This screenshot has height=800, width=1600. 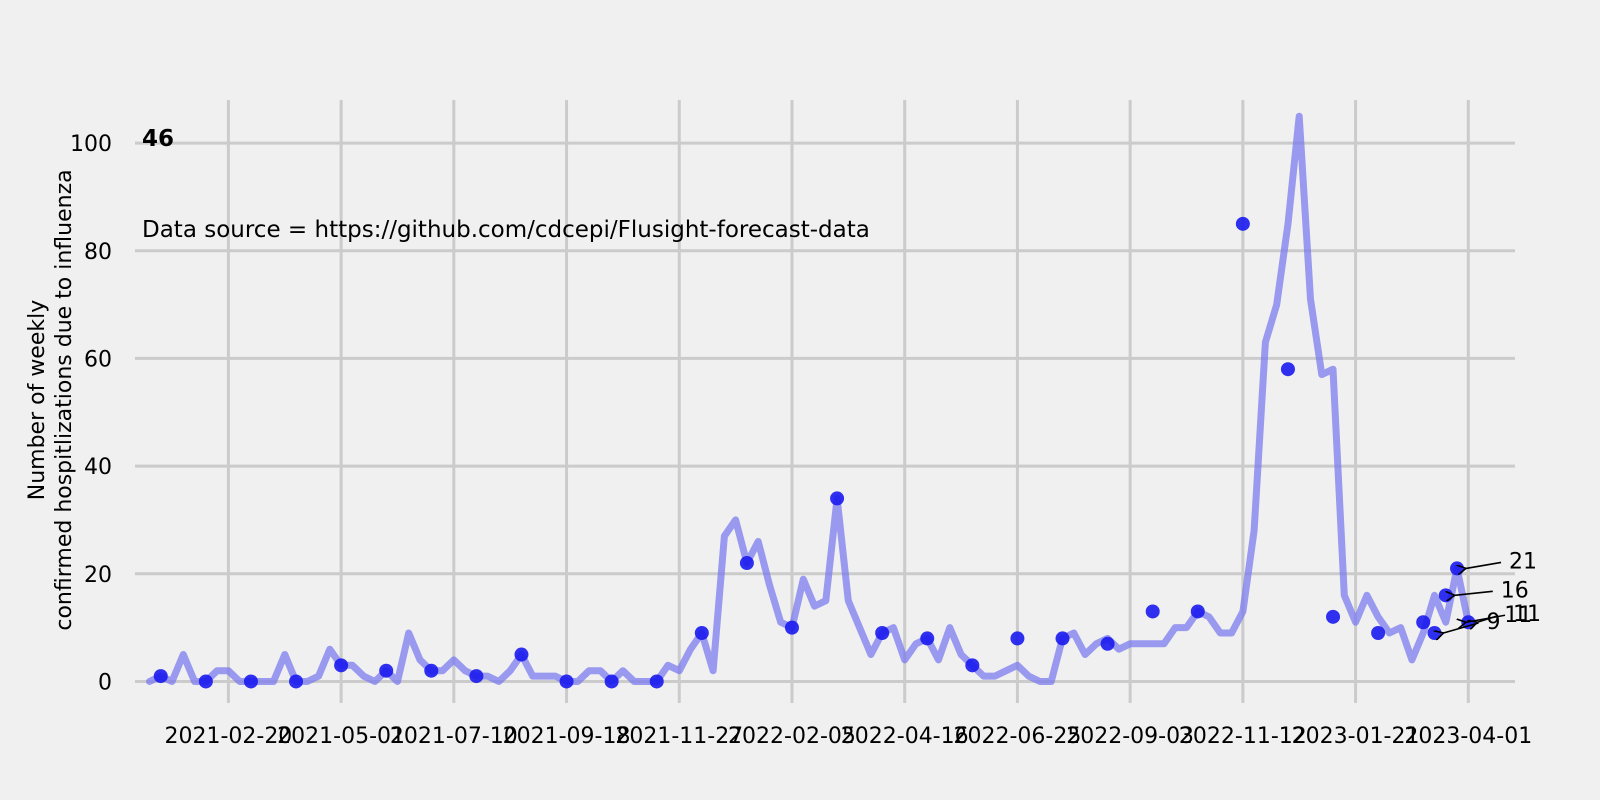 What do you see at coordinates (98, 359) in the screenshot?
I see `y-tick-label: 60` at bounding box center [98, 359].